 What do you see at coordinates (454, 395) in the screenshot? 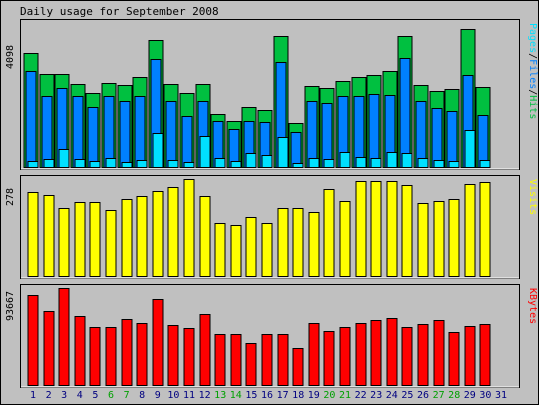
I see `day-label: 28` at bounding box center [454, 395].